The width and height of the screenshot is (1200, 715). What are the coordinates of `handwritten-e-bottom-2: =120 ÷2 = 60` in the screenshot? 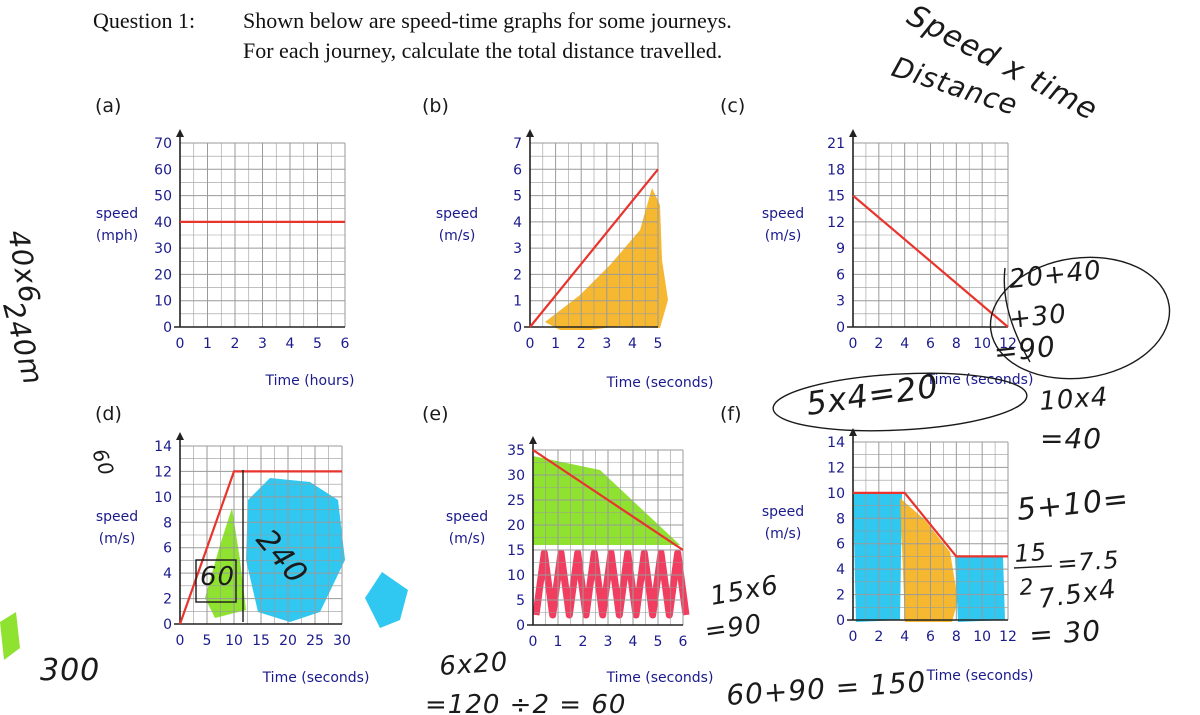 It's located at (525, 702).